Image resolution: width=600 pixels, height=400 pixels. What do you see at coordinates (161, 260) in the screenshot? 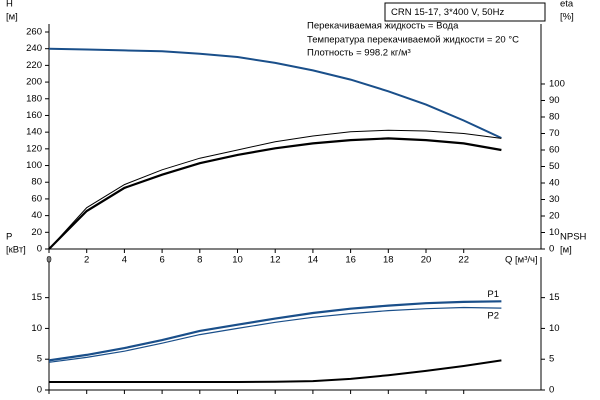
I see `x-tick-label: 6` at bounding box center [161, 260].